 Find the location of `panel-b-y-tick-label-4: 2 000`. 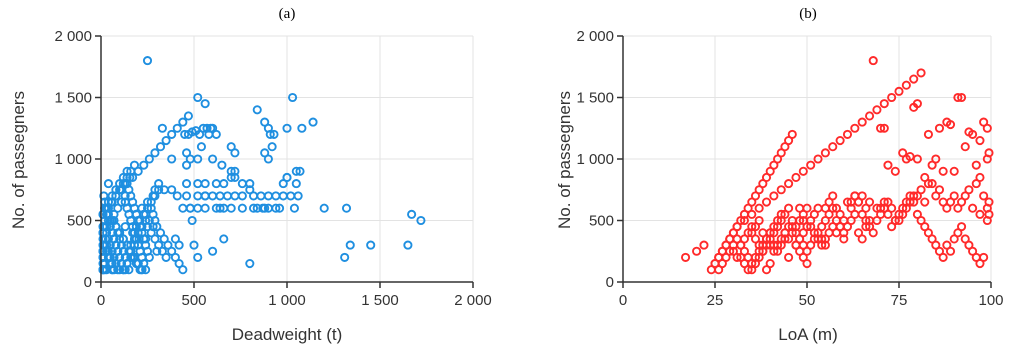

panel-b-y-tick-label-4: 2 000 is located at coordinates (595, 36).